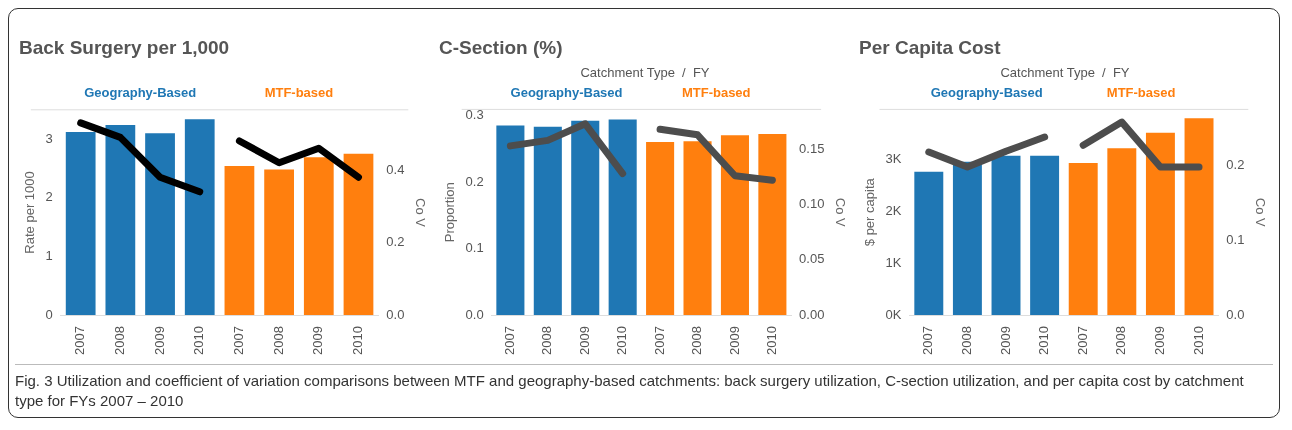  I want to click on series-label: MTF-based, so click(1141, 92).